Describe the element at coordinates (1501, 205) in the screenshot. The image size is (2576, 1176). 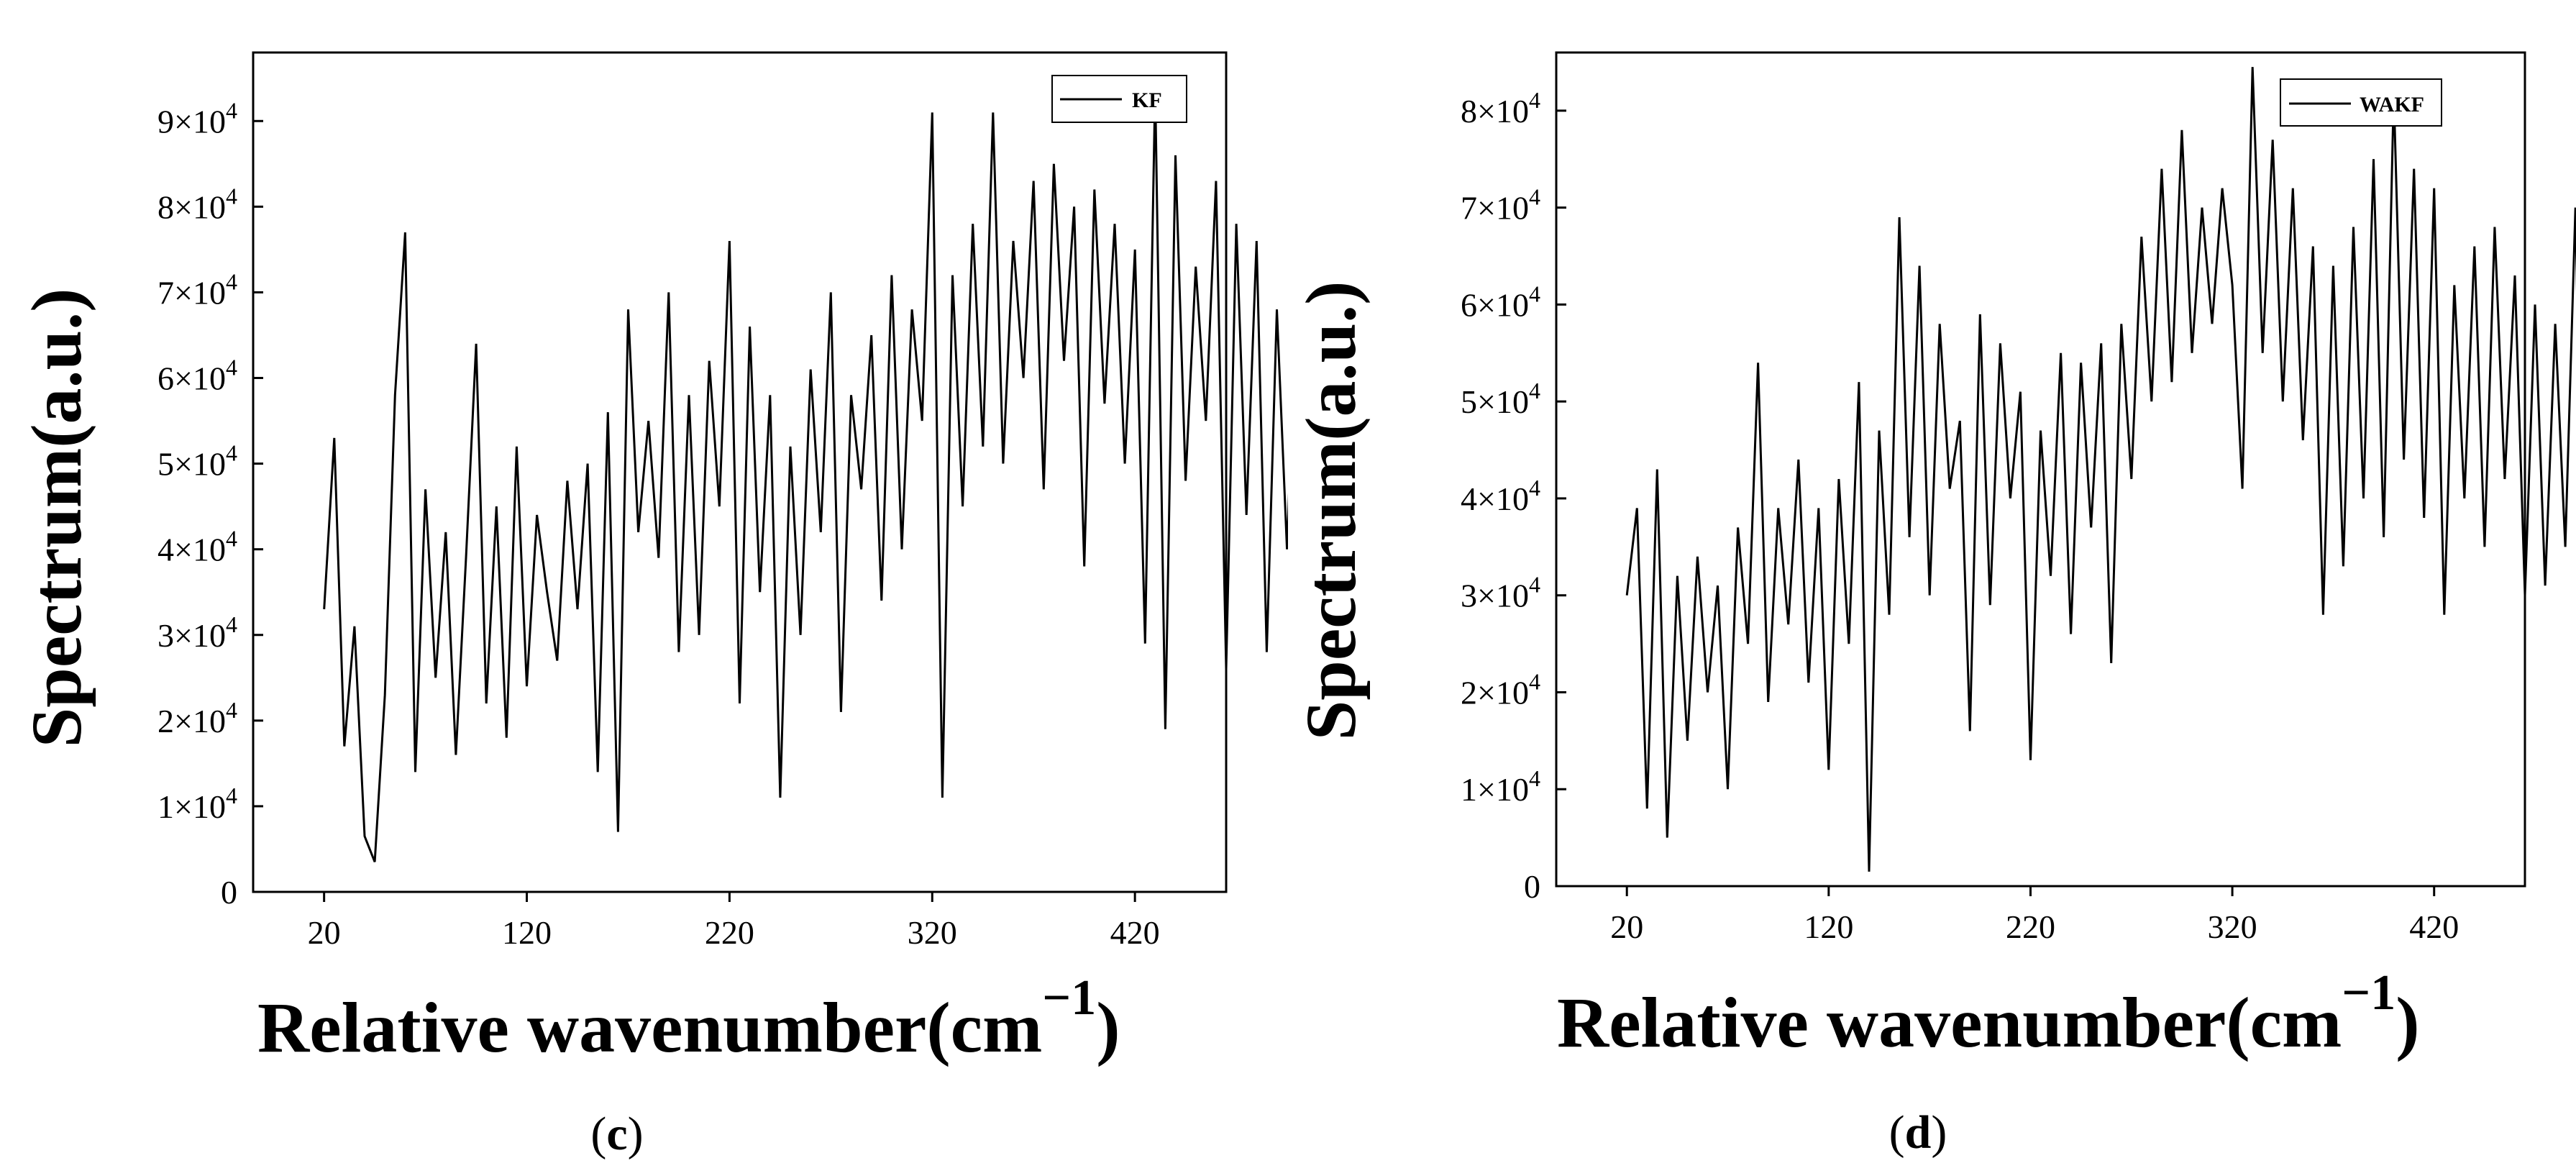
I see `ytick-label-d-7: 7×10⁴` at that location.